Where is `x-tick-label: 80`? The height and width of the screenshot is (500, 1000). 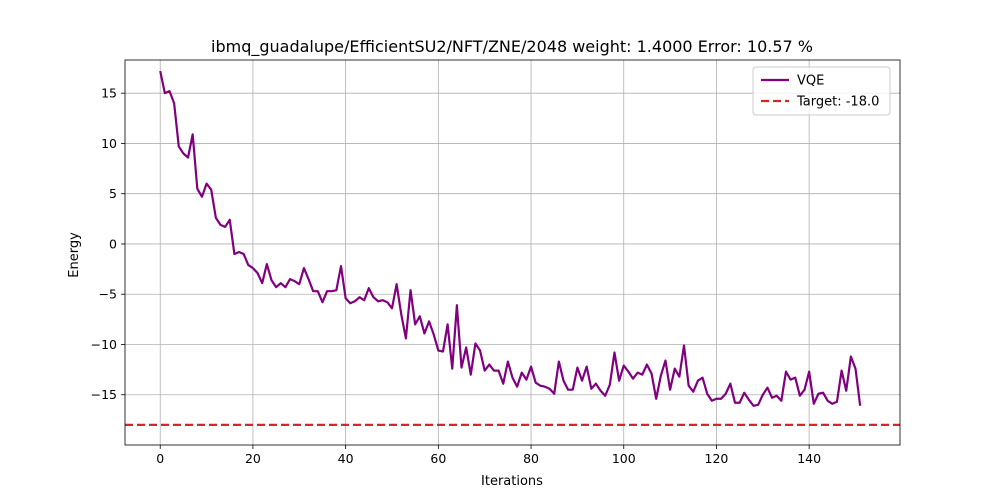 x-tick-label: 80 is located at coordinates (531, 458).